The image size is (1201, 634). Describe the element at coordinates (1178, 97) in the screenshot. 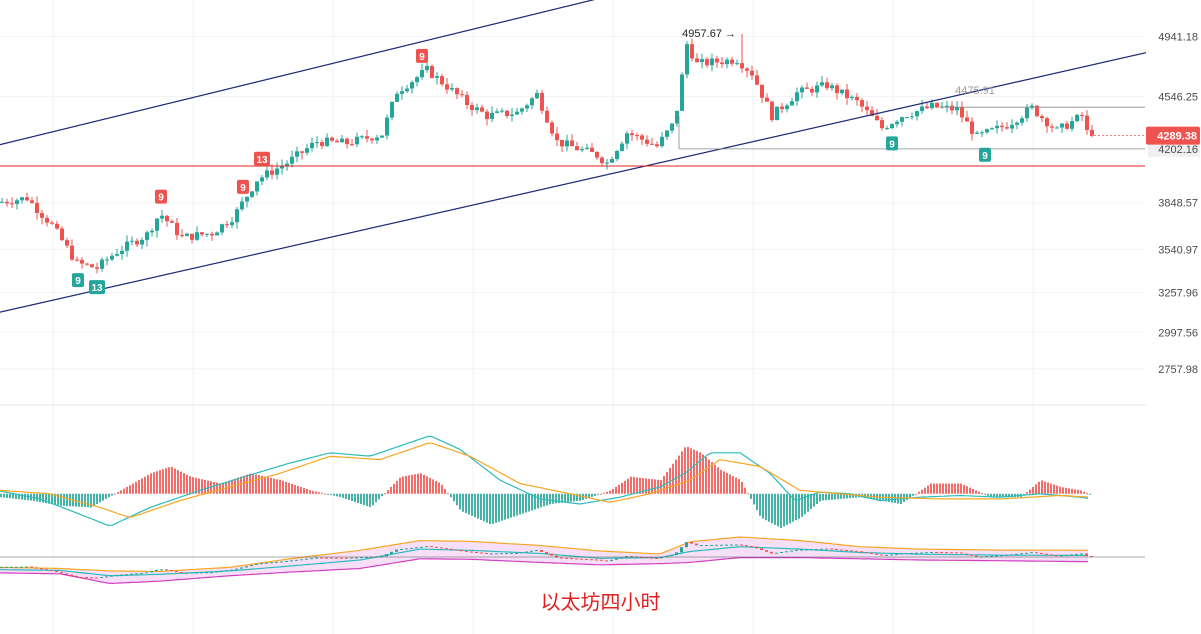

I see `price-tick-label: 4546.25` at that location.